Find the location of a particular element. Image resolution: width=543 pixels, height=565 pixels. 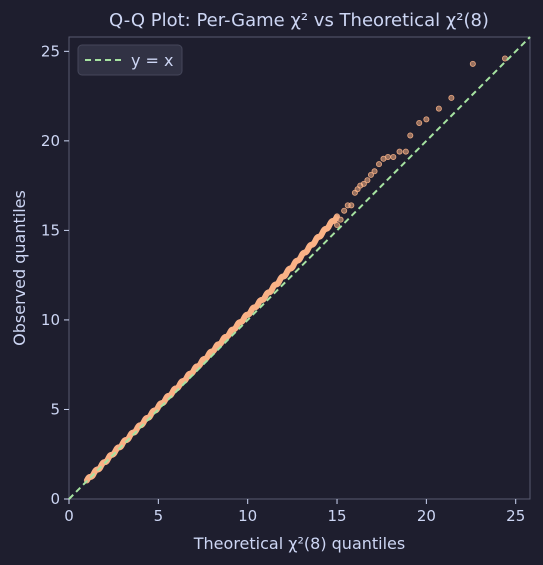

x-tick-label: 20 is located at coordinates (426, 516).